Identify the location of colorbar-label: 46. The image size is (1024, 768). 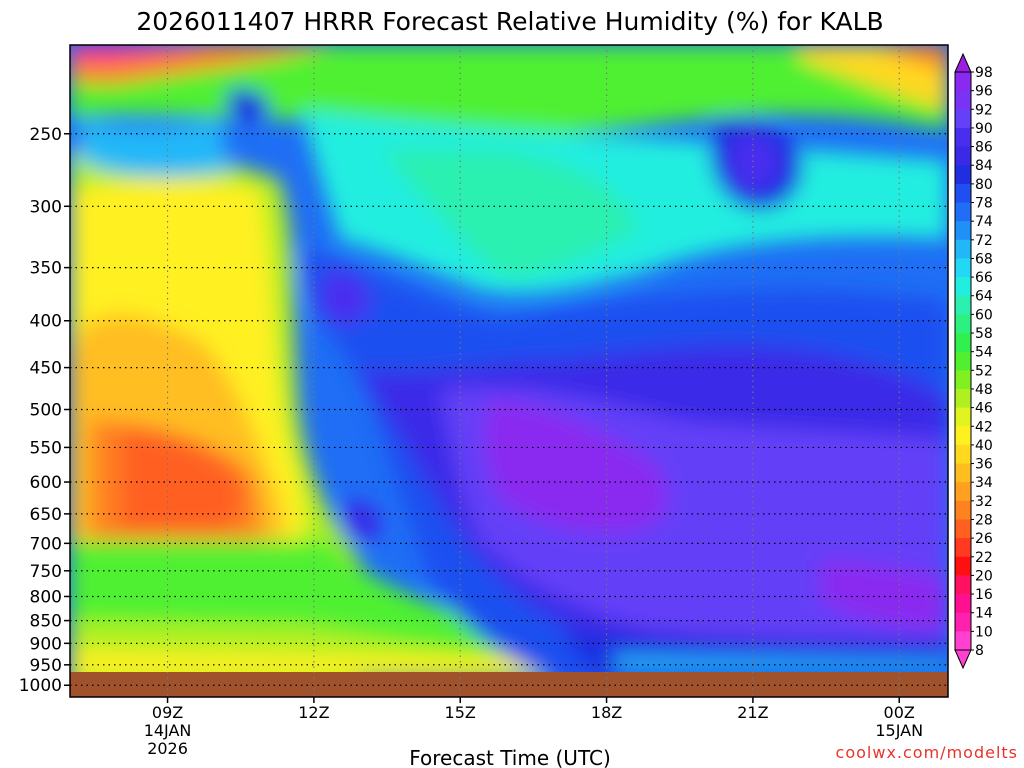
(984, 409).